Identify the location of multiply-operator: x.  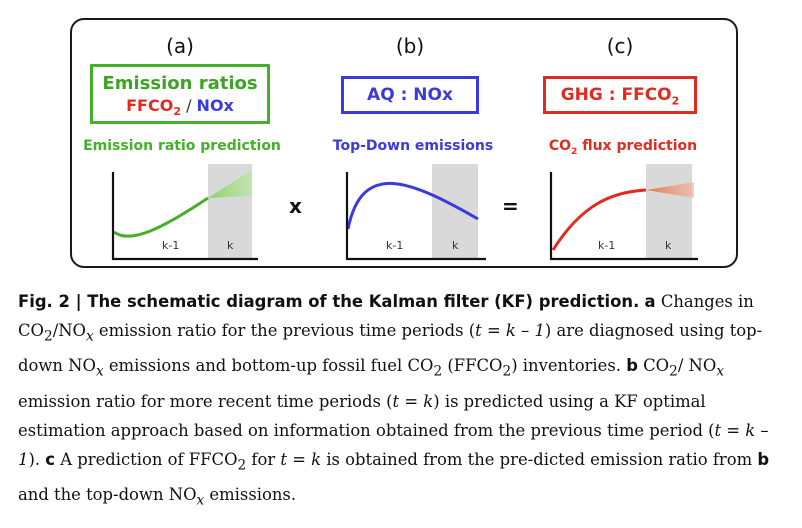
(295, 206).